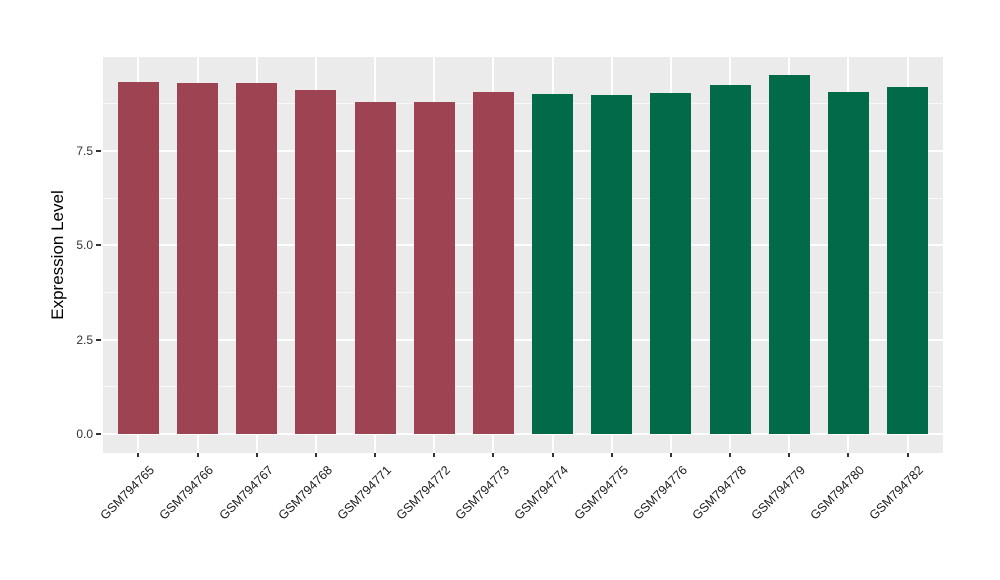 Image resolution: width=1000 pixels, height=580 pixels. I want to click on x-tick-label: GSM794768, so click(305, 493).